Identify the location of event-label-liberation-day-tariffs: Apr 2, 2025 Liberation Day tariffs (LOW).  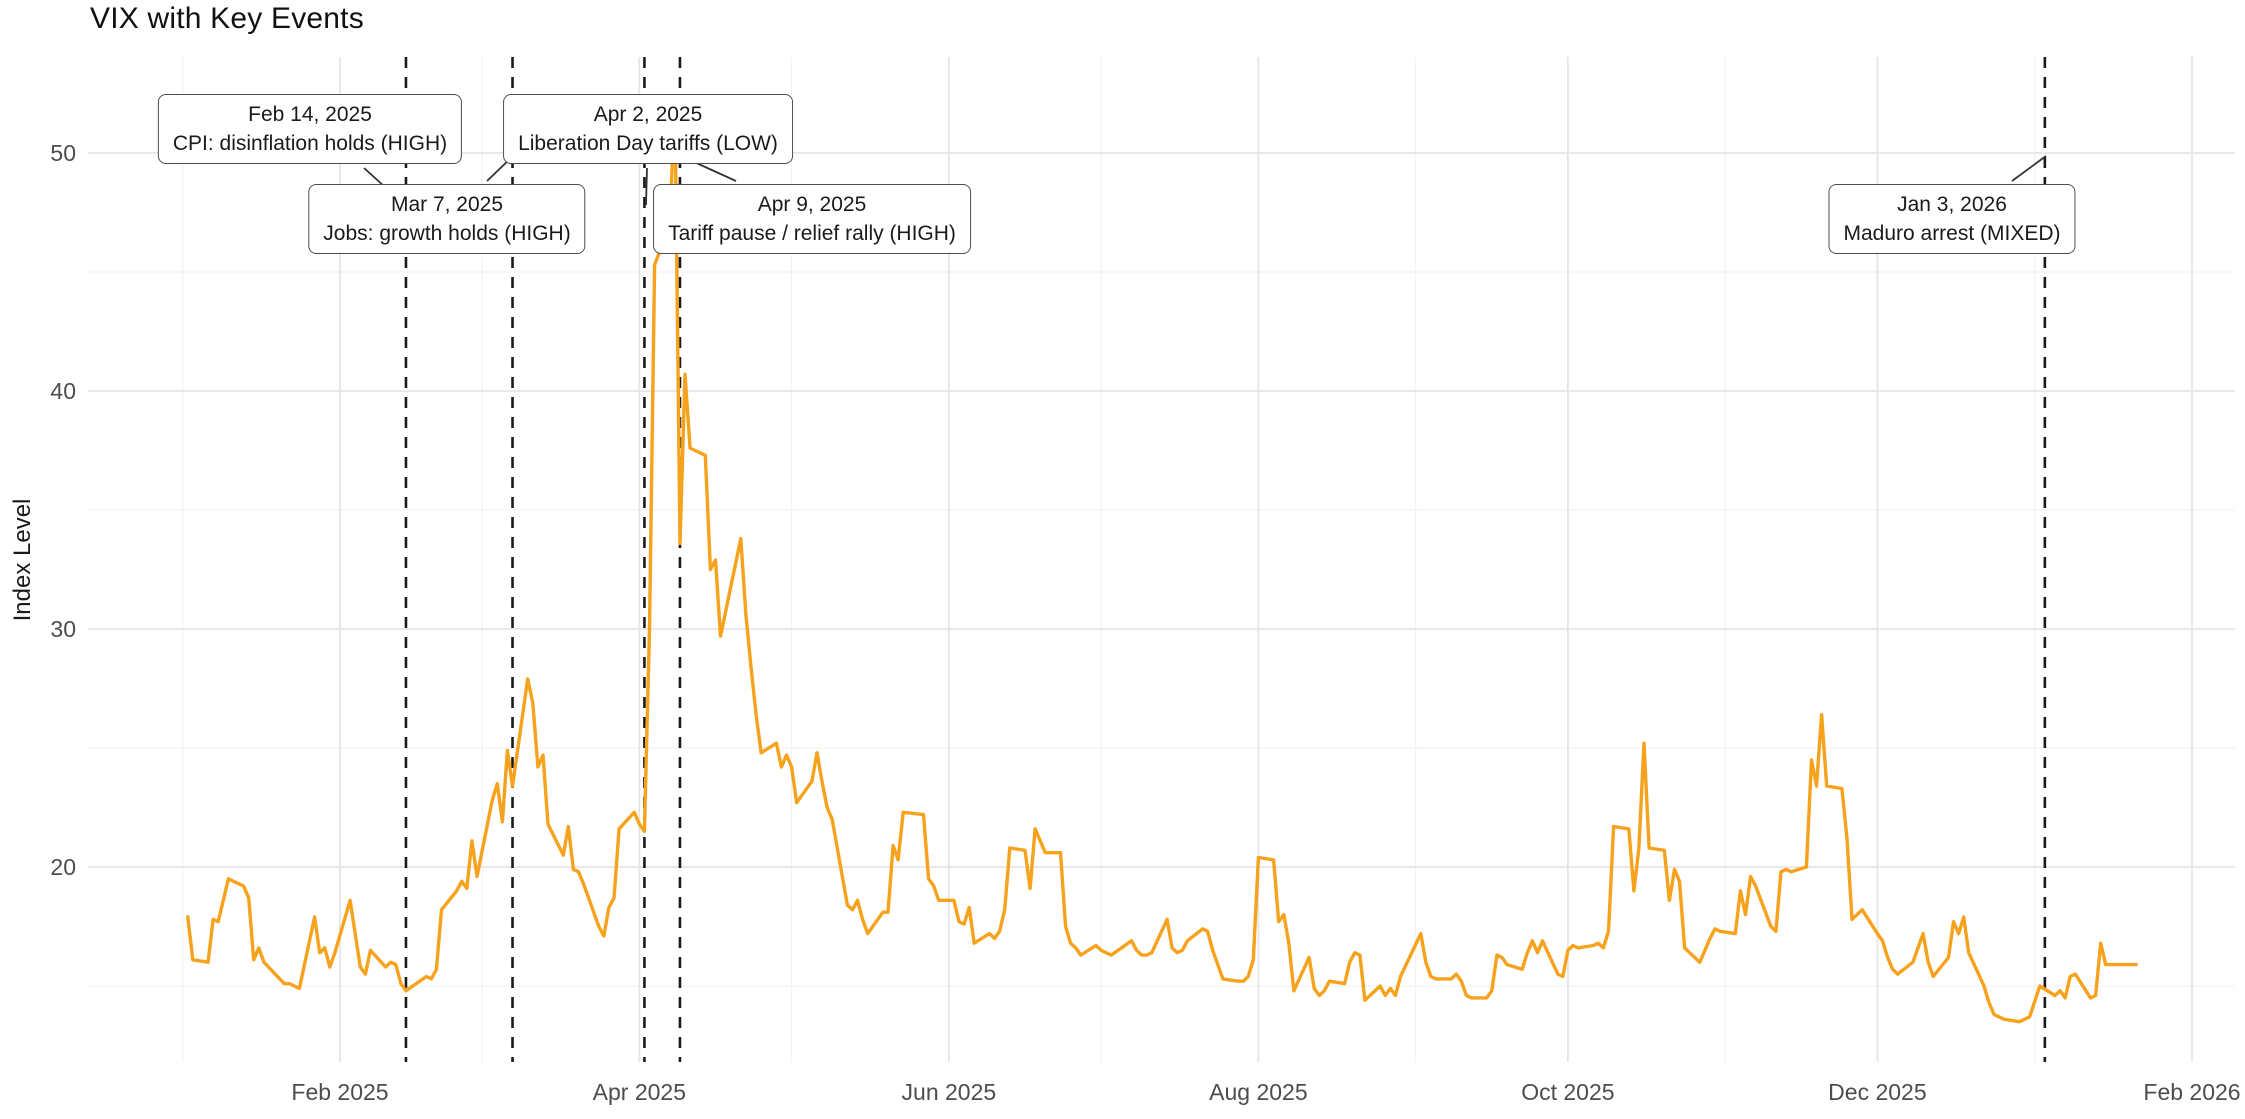
(648, 129).